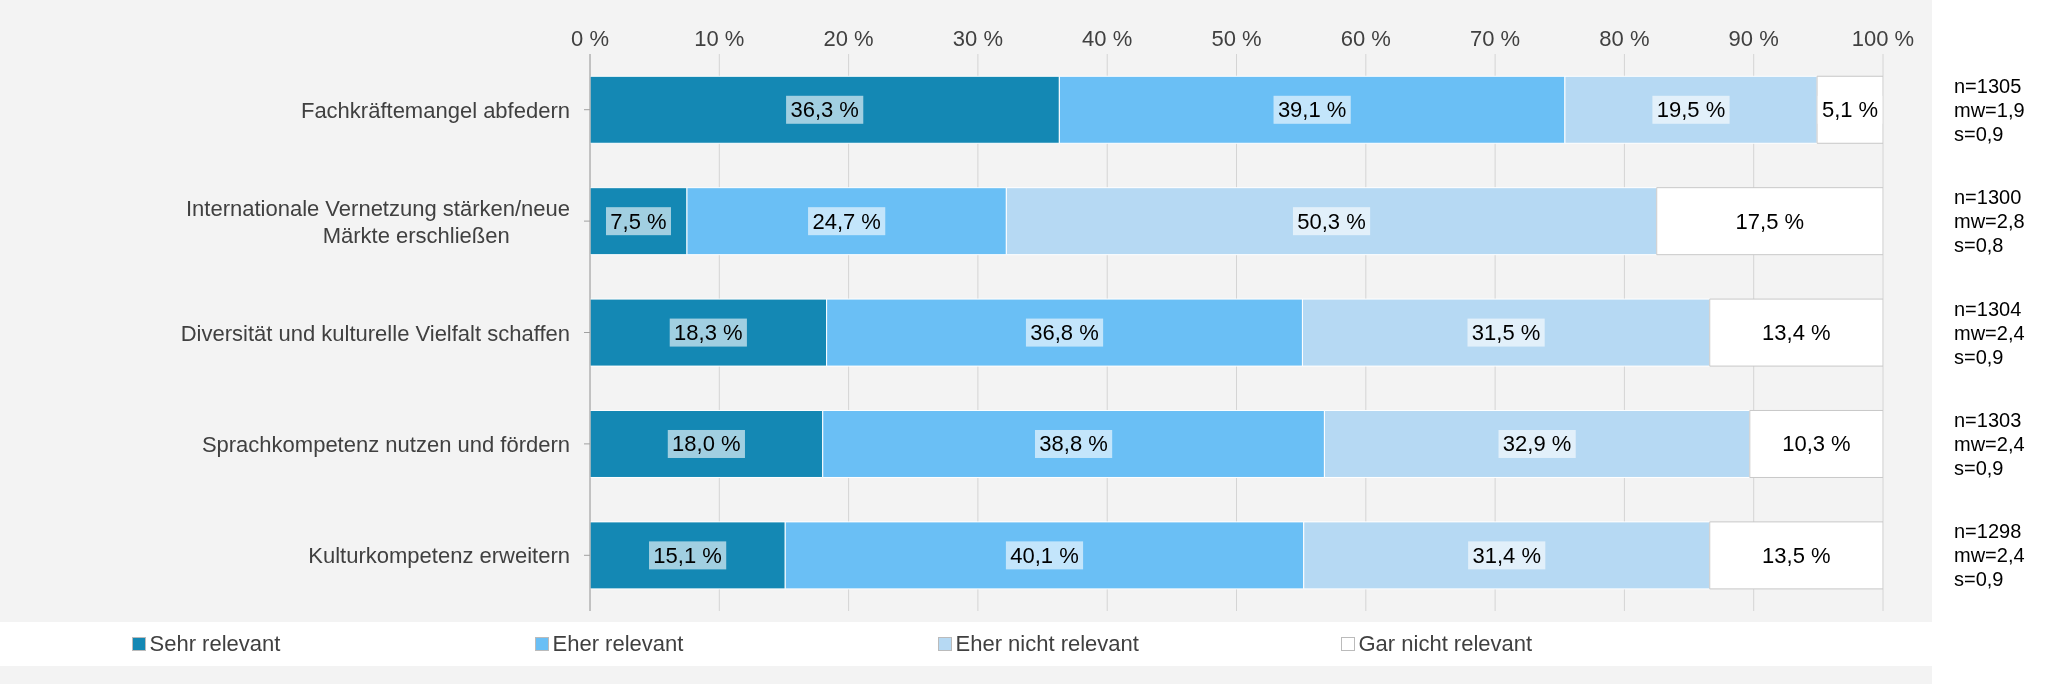 This screenshot has height=694, width=2055. I want to click on data-label: 38,8 %, so click(1073, 444).